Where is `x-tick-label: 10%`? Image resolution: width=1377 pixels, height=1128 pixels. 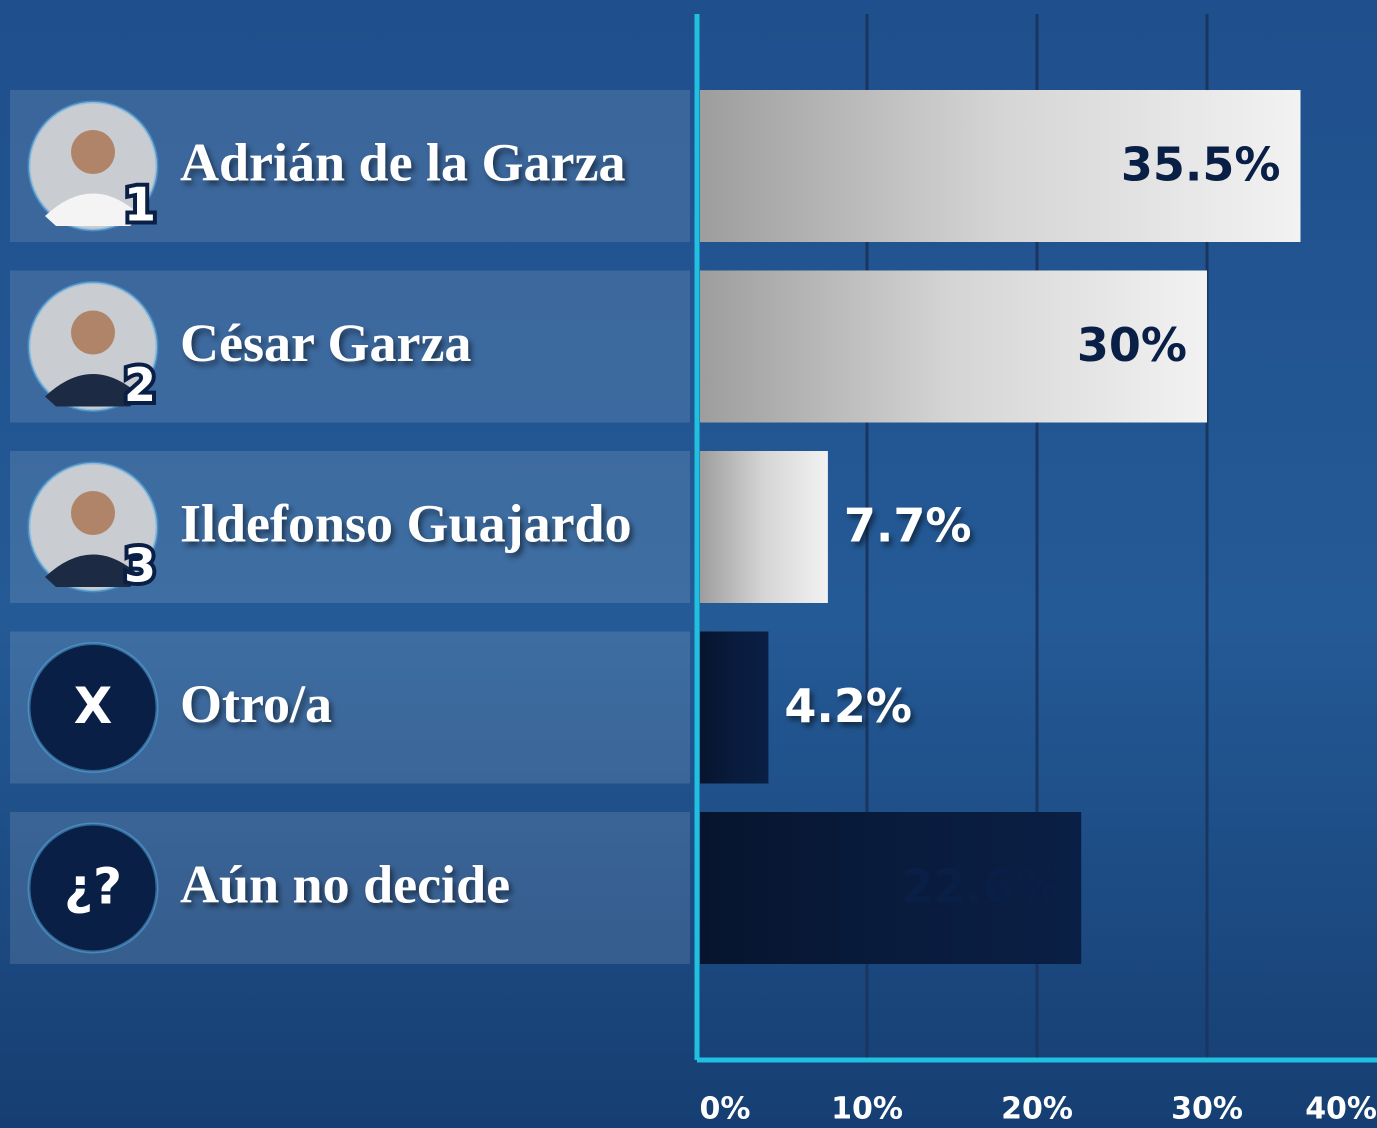
x-tick-label: 10% is located at coordinates (867, 1109).